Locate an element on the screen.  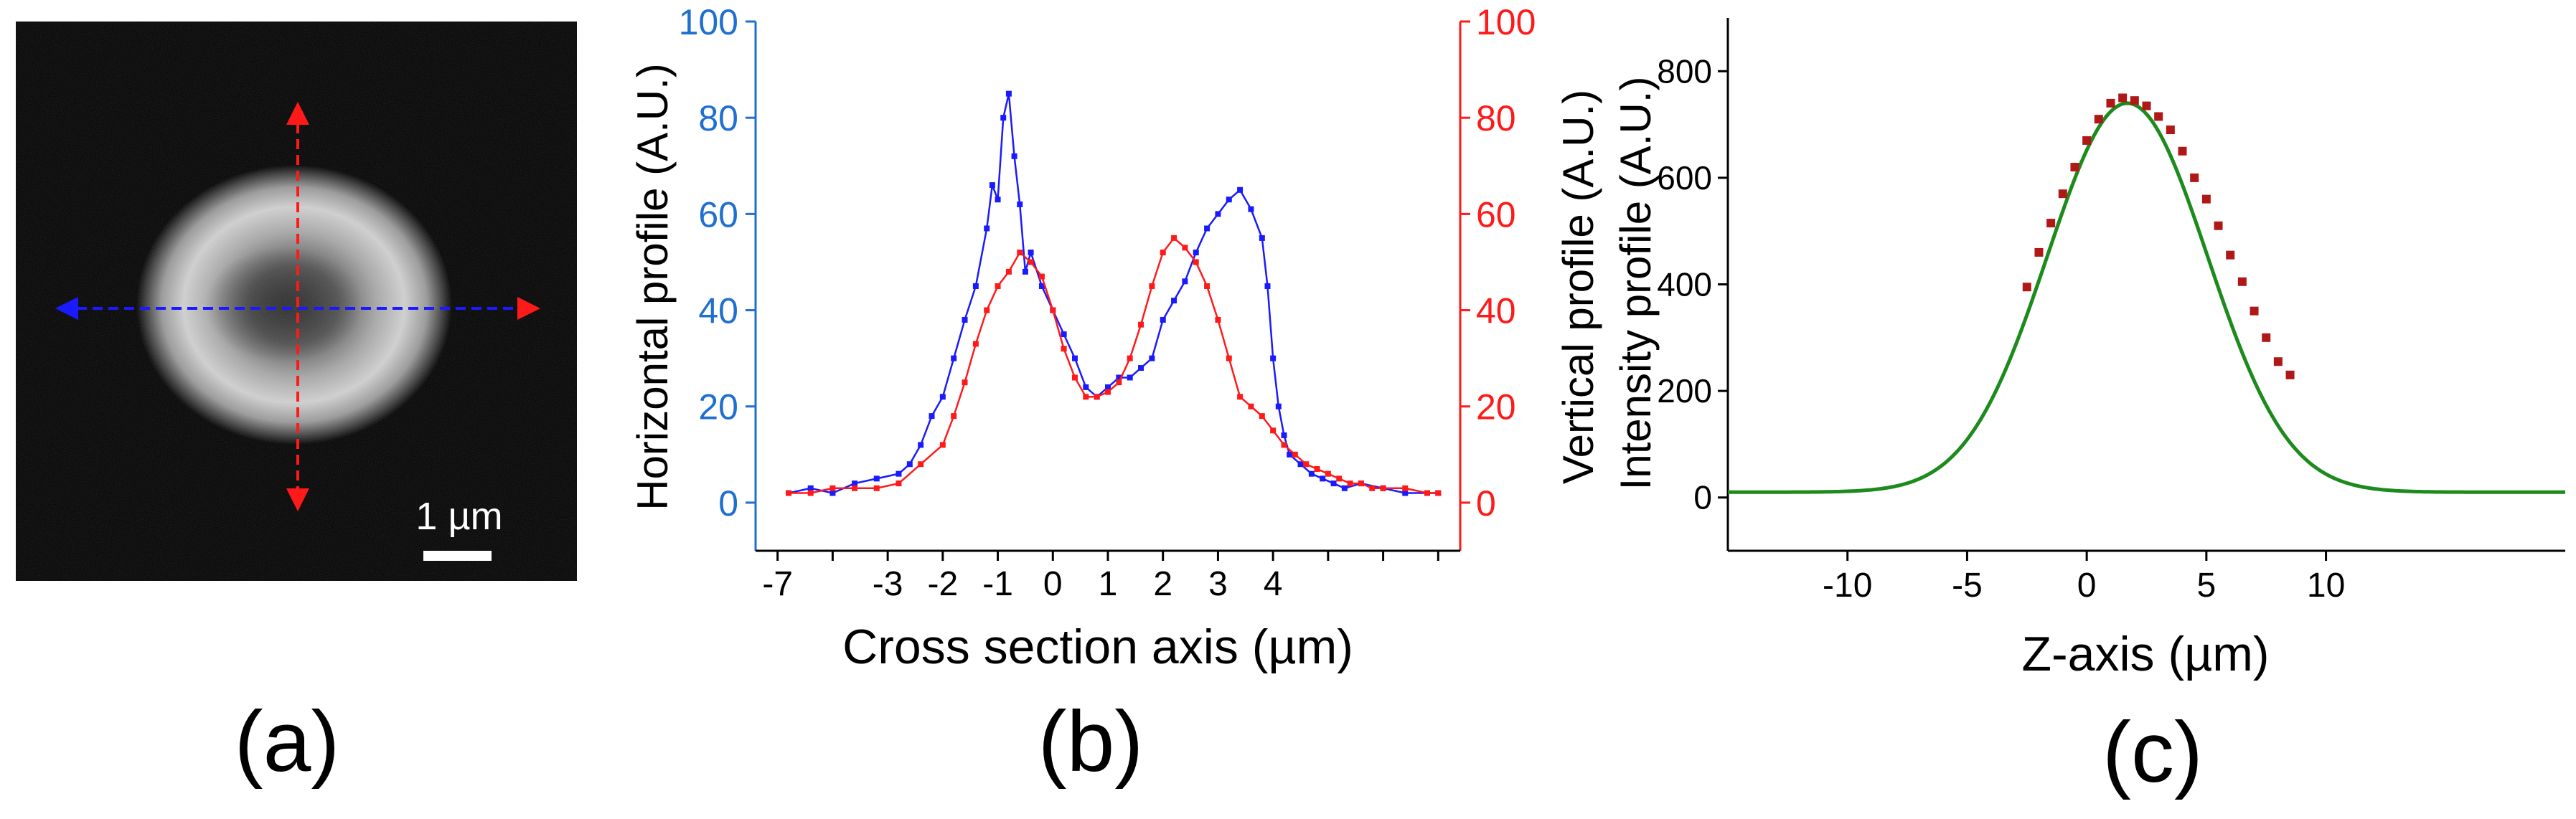
scale-bar is located at coordinates (457, 556).